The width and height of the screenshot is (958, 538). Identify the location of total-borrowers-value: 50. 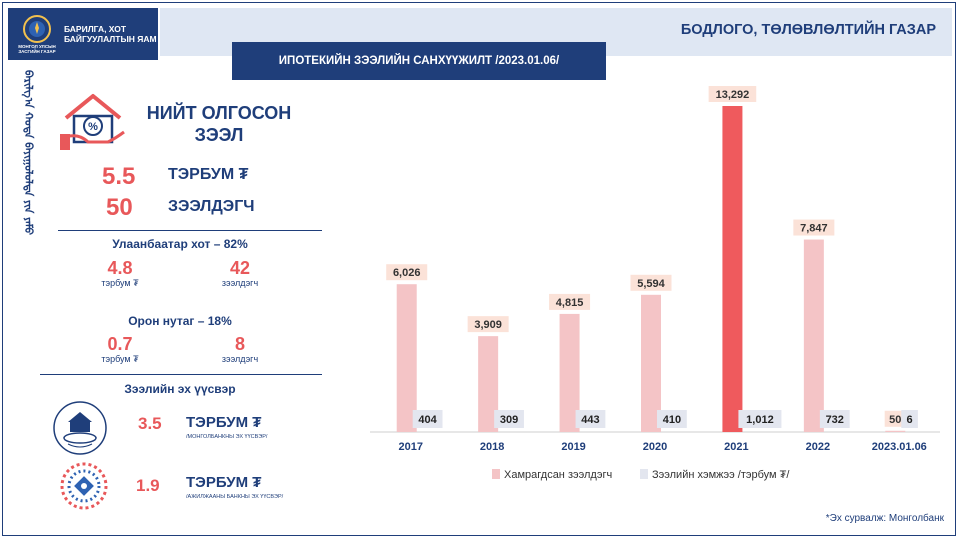
(119, 207).